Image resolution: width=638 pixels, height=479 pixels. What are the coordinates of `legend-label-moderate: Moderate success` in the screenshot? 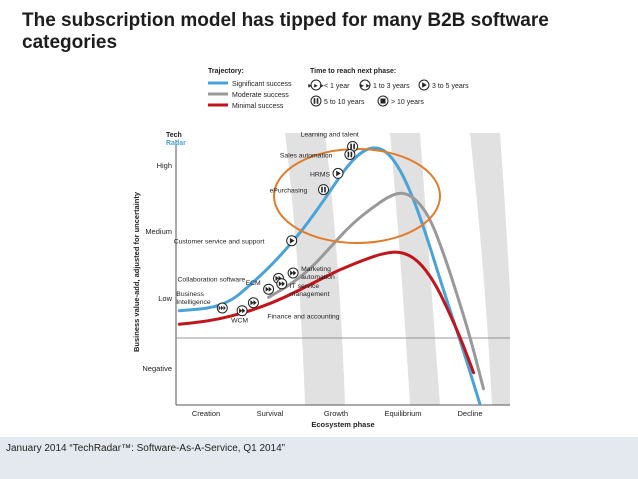 It's located at (260, 95).